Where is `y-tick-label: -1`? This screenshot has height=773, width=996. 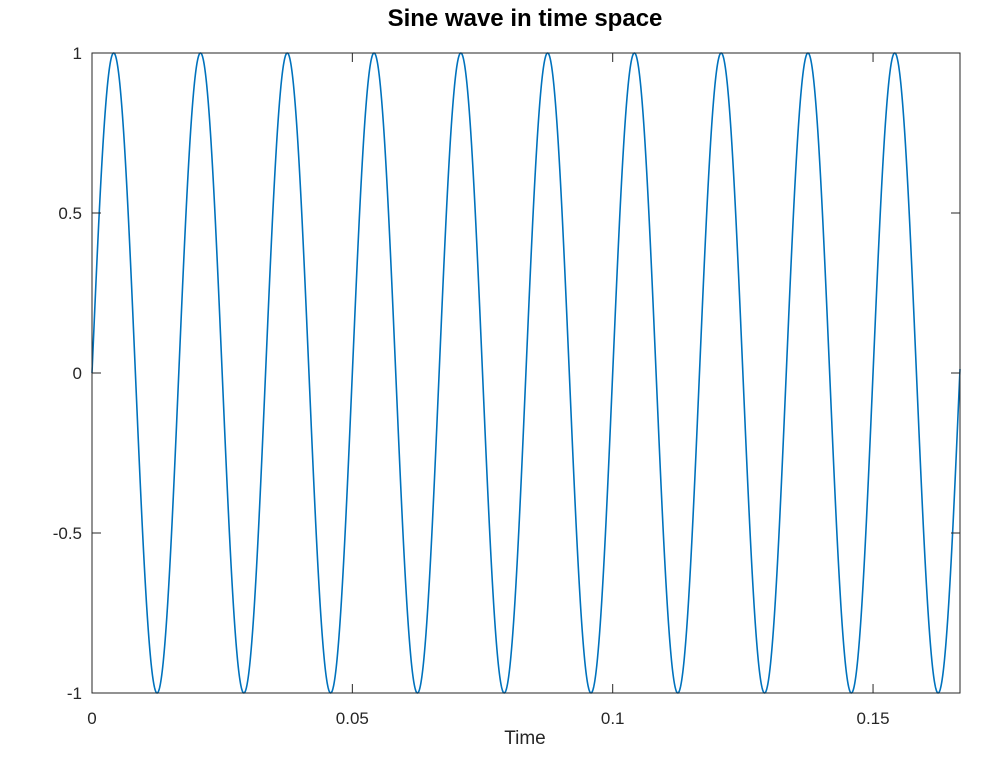
y-tick-label: -1 is located at coordinates (74, 693).